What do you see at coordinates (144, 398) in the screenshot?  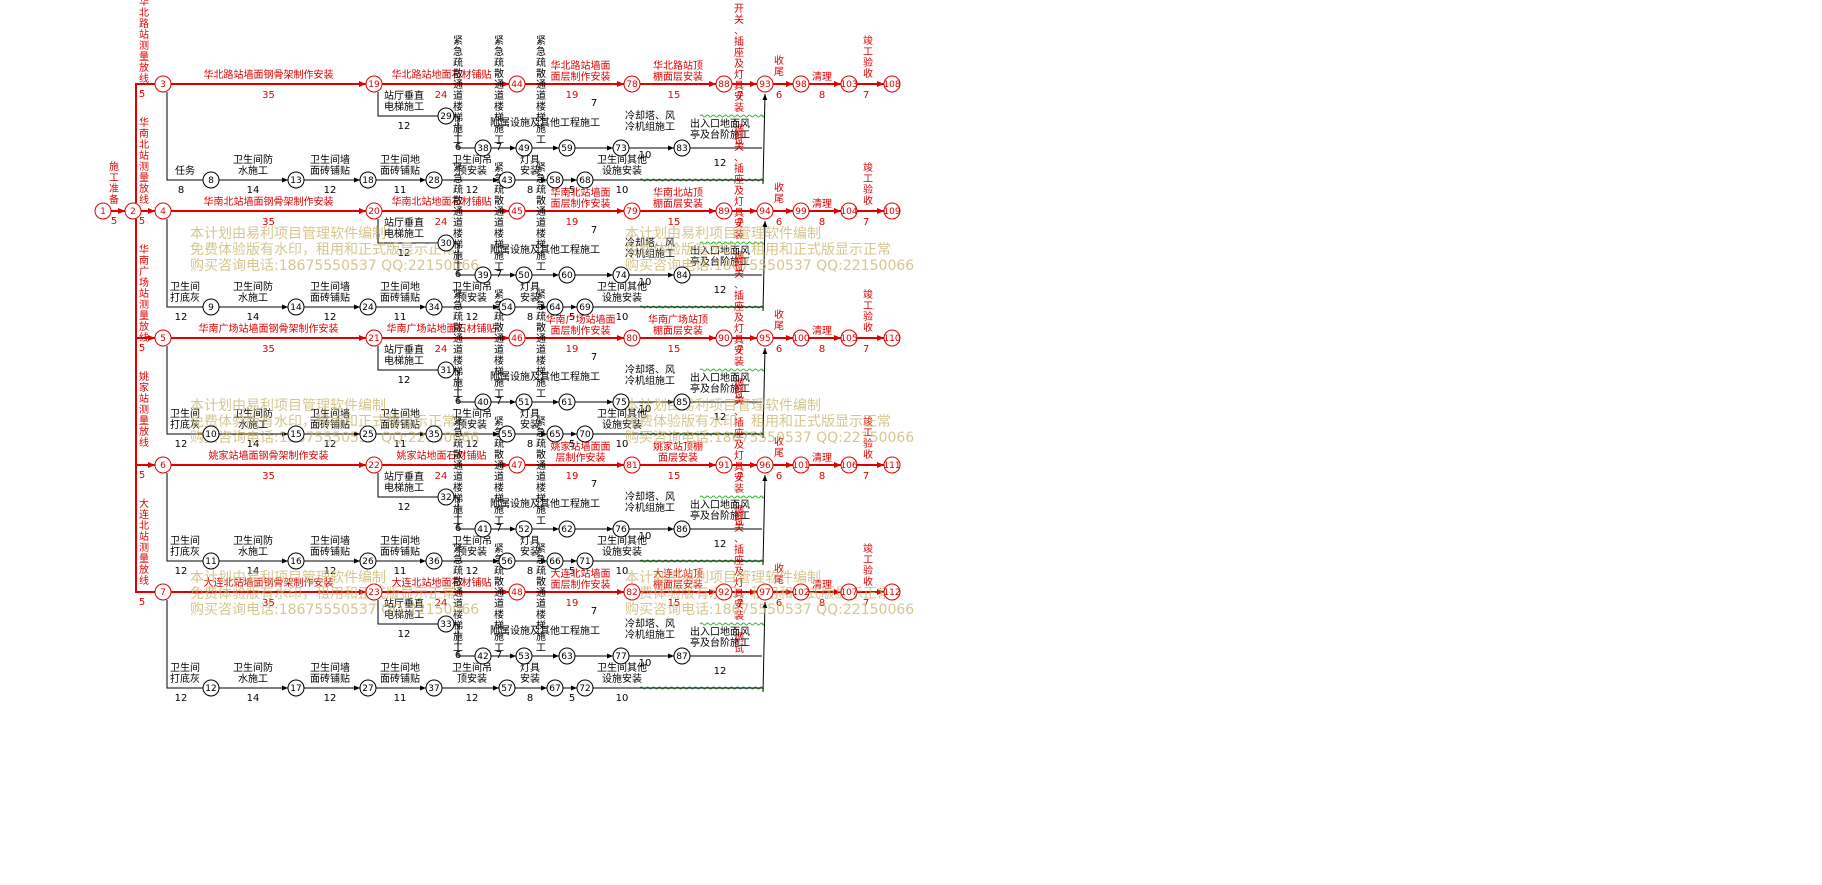 I see `survey-label: 站` at bounding box center [144, 398].